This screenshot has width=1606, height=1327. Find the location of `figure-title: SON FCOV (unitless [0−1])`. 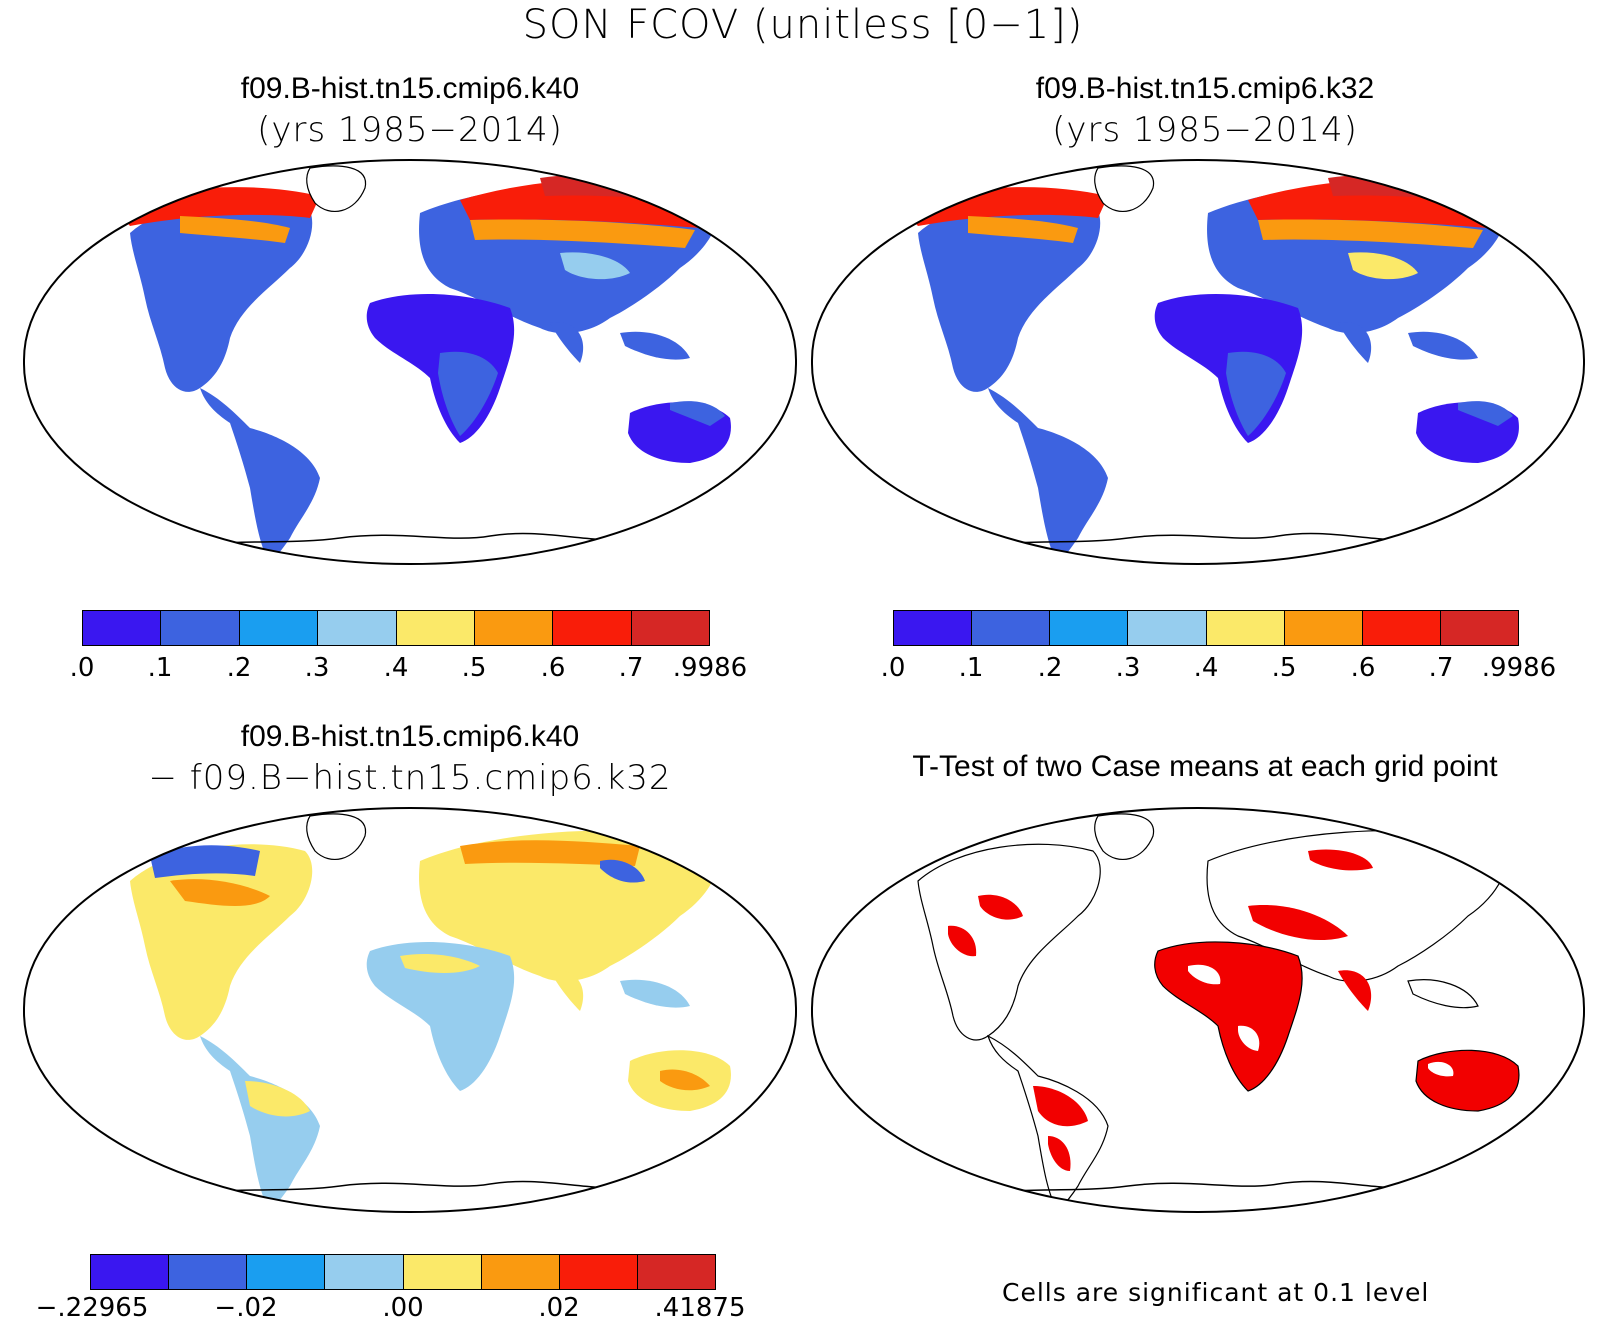

figure-title: SON FCOV (unitless [0−1]) is located at coordinates (803, 25).